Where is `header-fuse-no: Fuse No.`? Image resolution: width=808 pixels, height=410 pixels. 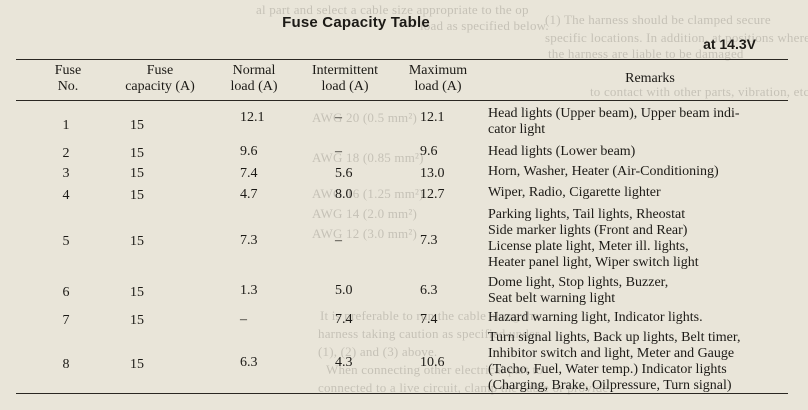 header-fuse-no: Fuse No. is located at coordinates (68, 79).